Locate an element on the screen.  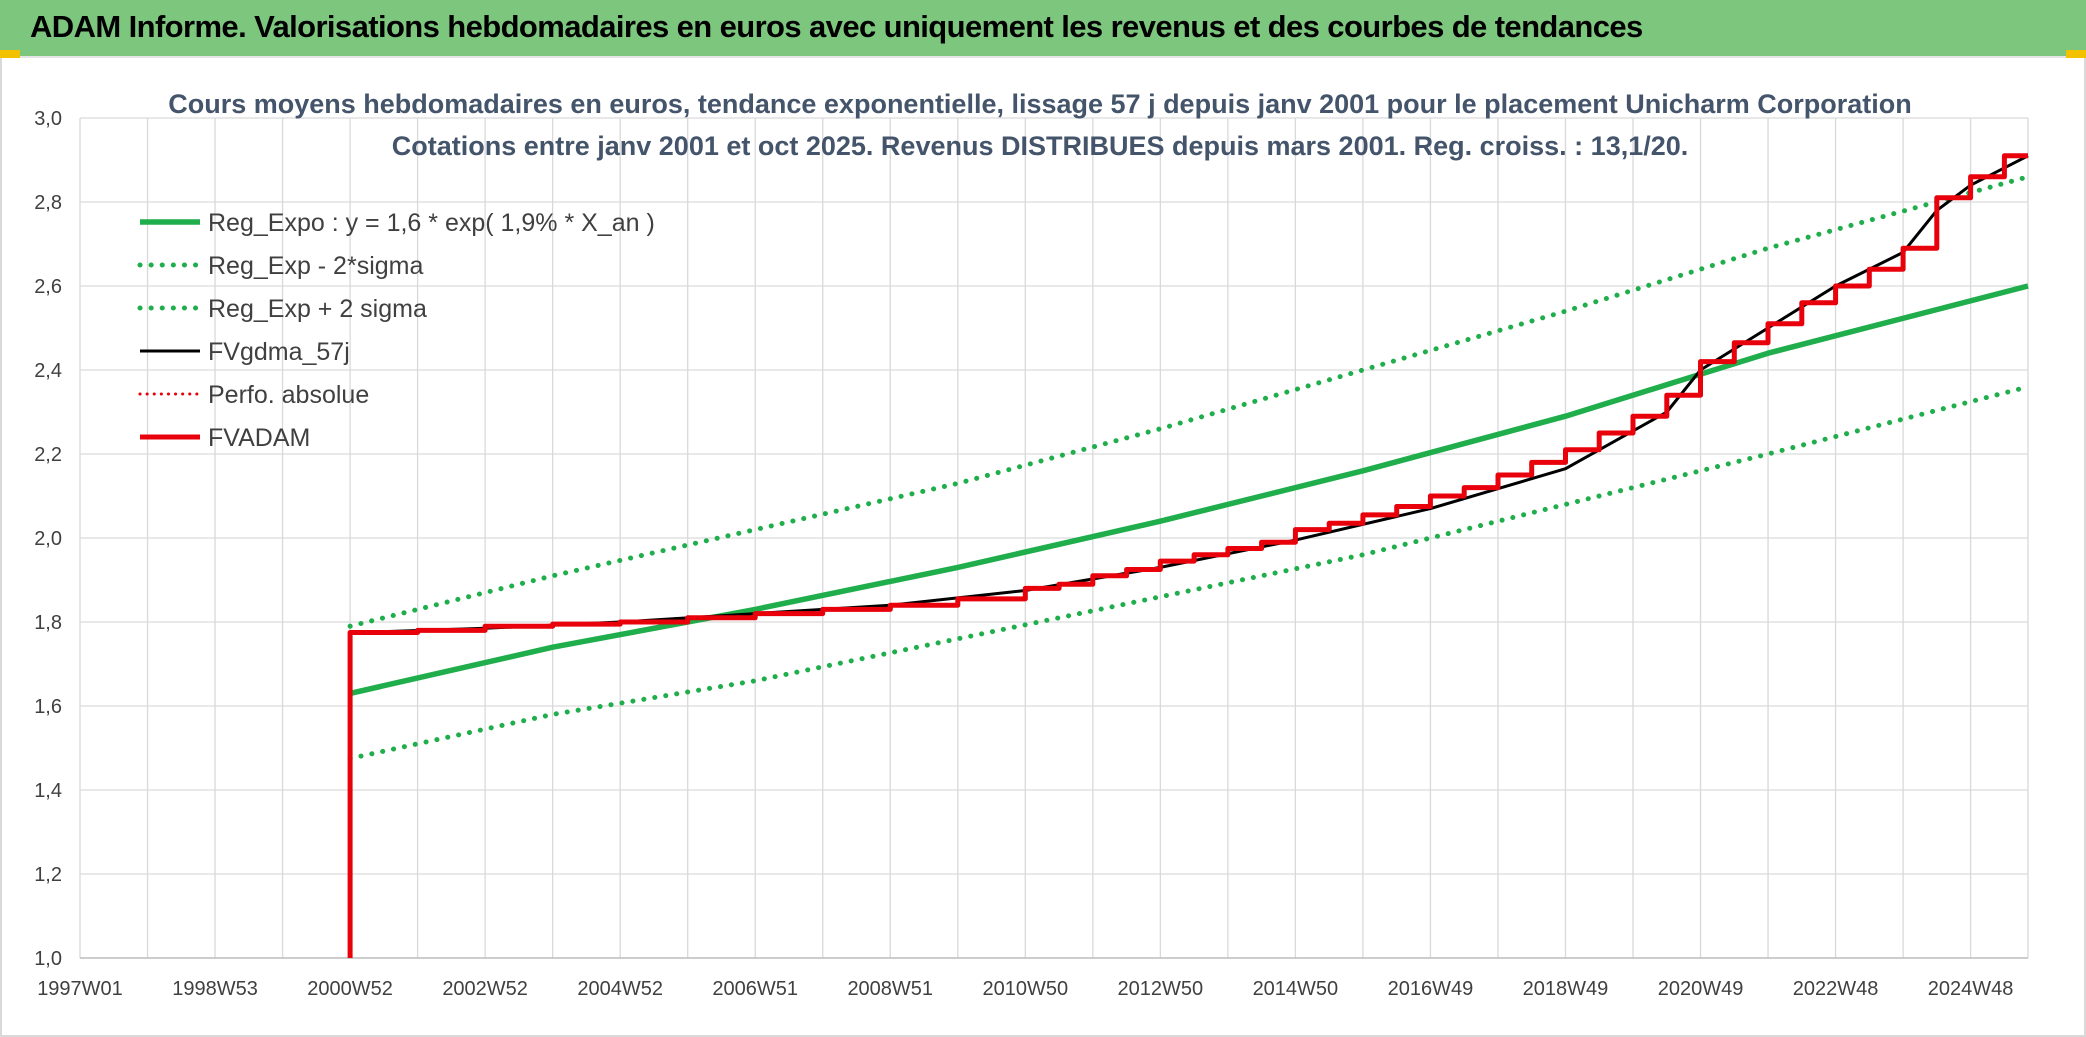
x-tick-label: 2020W49 is located at coordinates (1701, 989).